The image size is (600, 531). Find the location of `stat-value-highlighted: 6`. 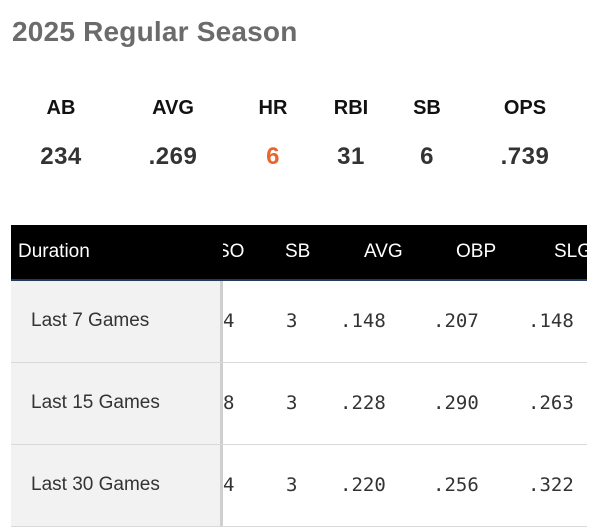

stat-value-highlighted: 6 is located at coordinates (273, 156).